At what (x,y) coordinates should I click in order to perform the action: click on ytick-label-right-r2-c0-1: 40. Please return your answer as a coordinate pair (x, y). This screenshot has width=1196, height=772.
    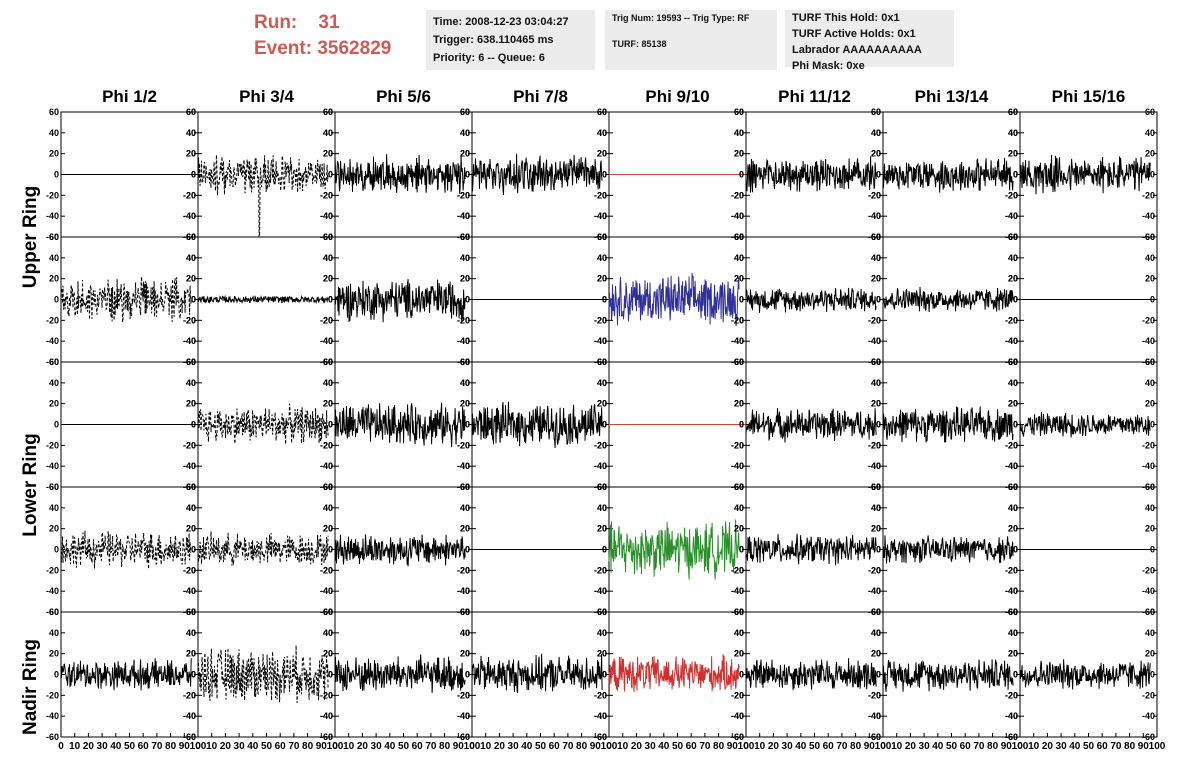
    Looking at the image, I should click on (191, 383).